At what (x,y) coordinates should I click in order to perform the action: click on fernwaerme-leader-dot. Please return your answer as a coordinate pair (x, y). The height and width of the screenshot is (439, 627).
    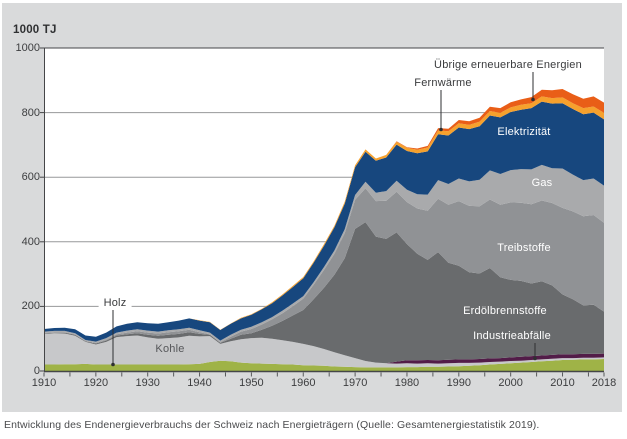
    Looking at the image, I should click on (441, 129).